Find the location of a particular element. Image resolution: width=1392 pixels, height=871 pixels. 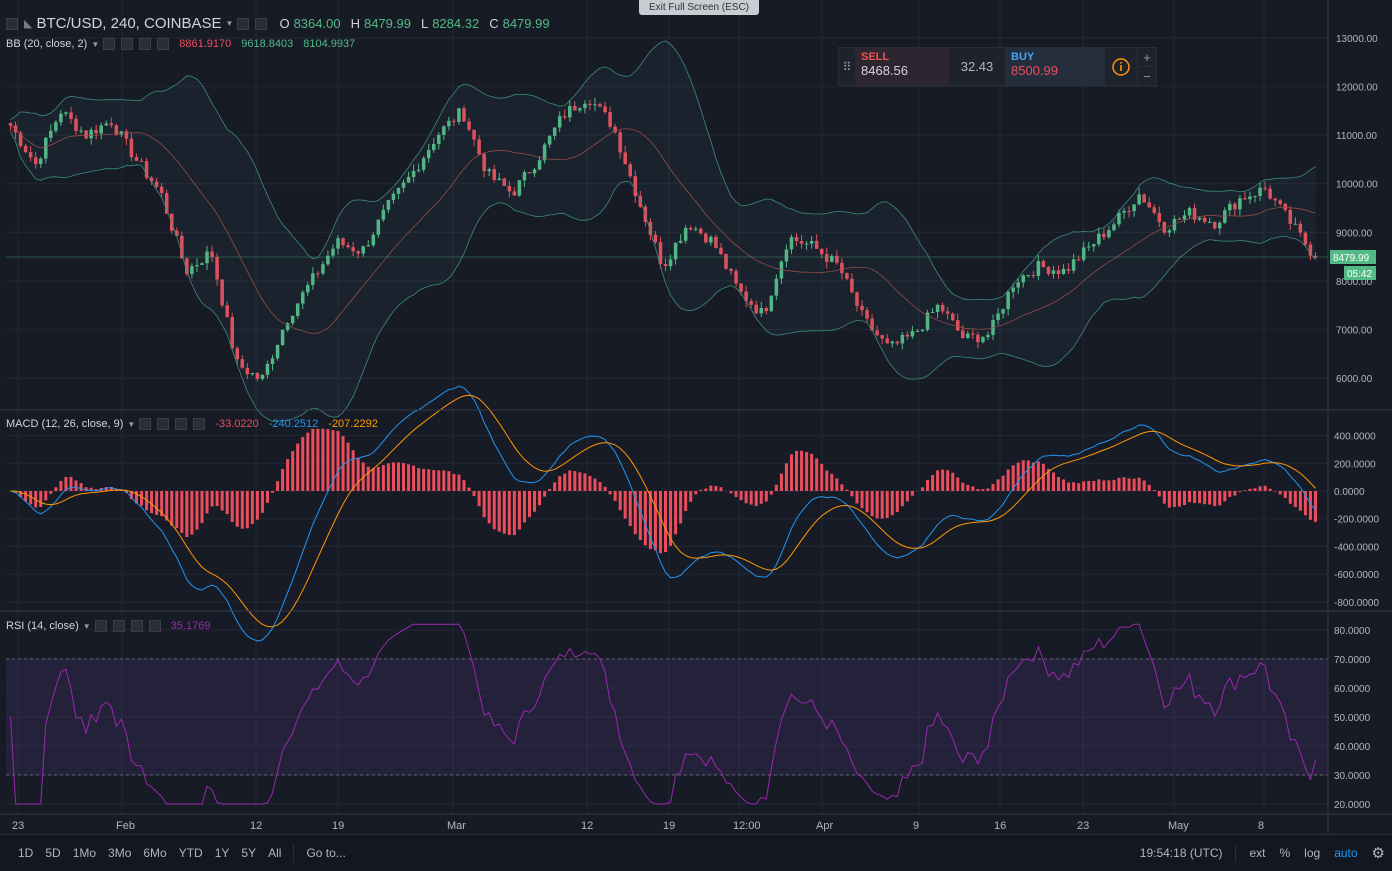

bb-add-icon is located at coordinates (145, 44).